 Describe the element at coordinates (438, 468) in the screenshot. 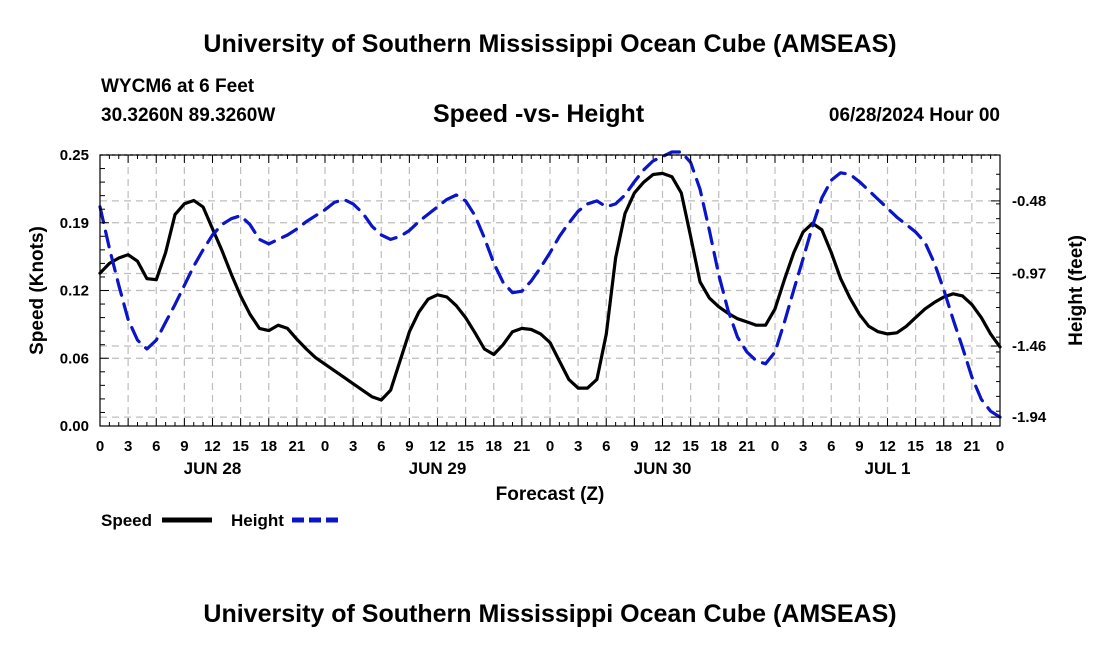

I see `day-label: JUN 29` at that location.